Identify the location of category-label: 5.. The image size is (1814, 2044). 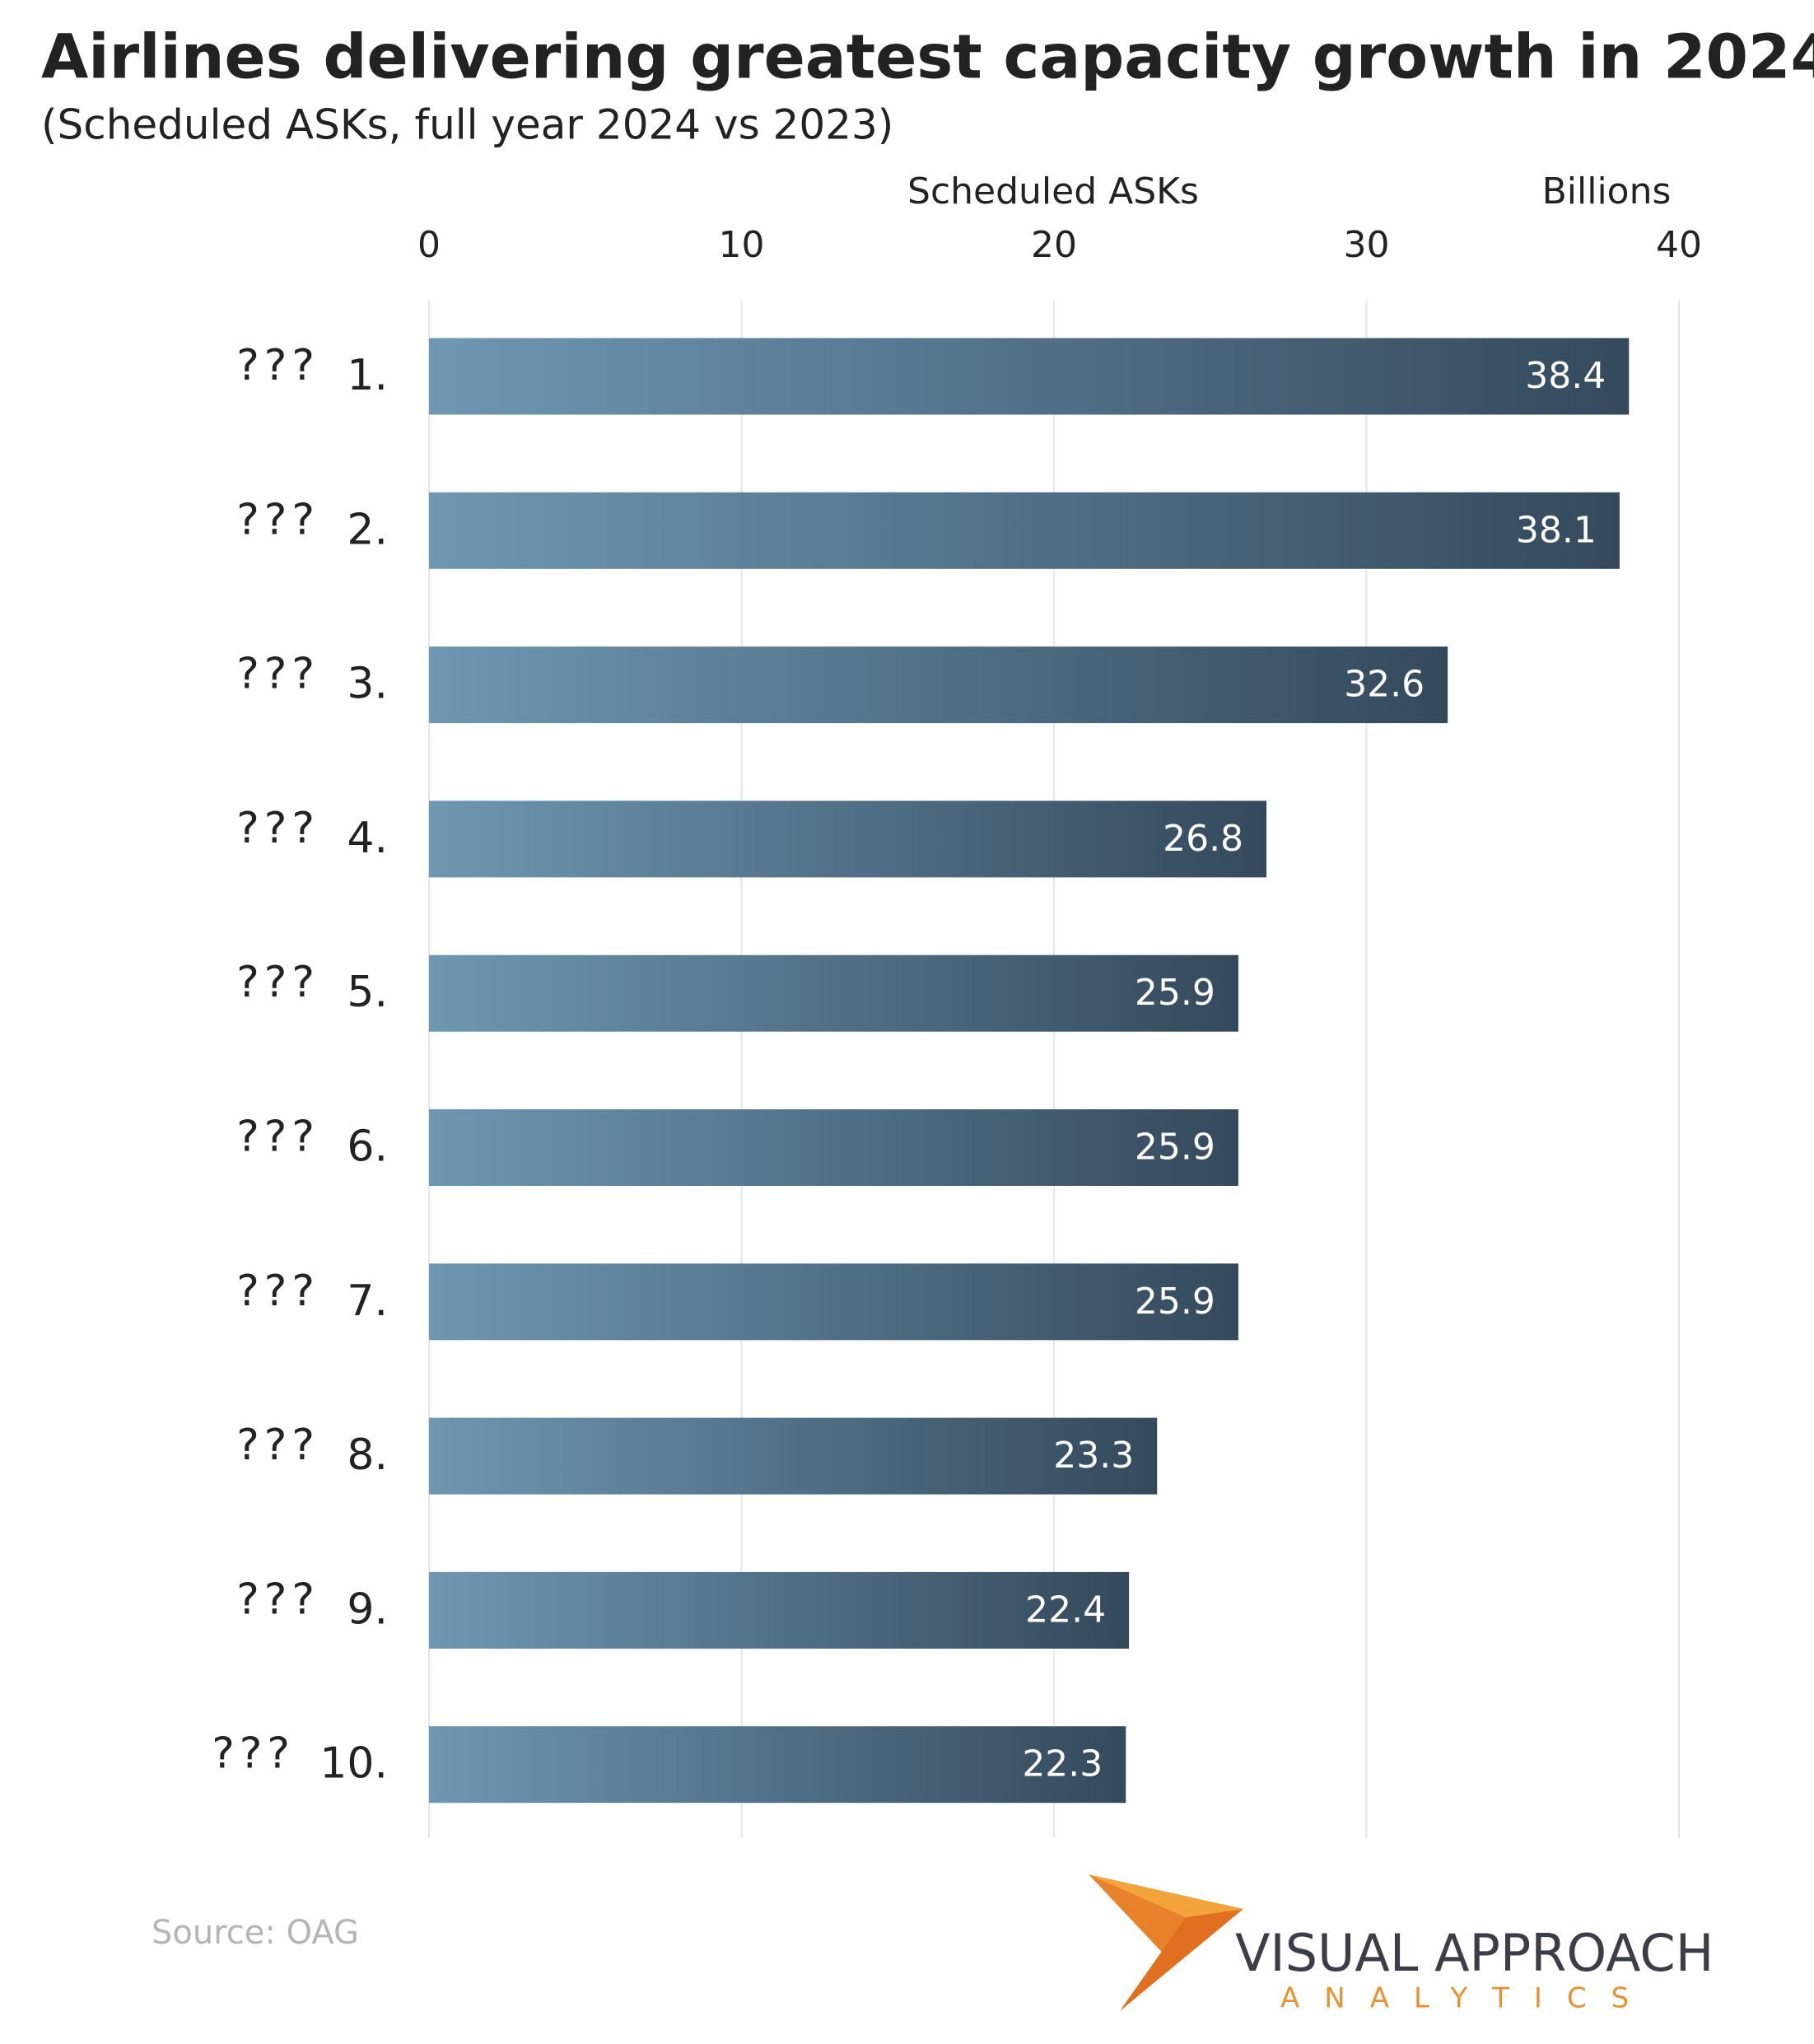
(367, 992).